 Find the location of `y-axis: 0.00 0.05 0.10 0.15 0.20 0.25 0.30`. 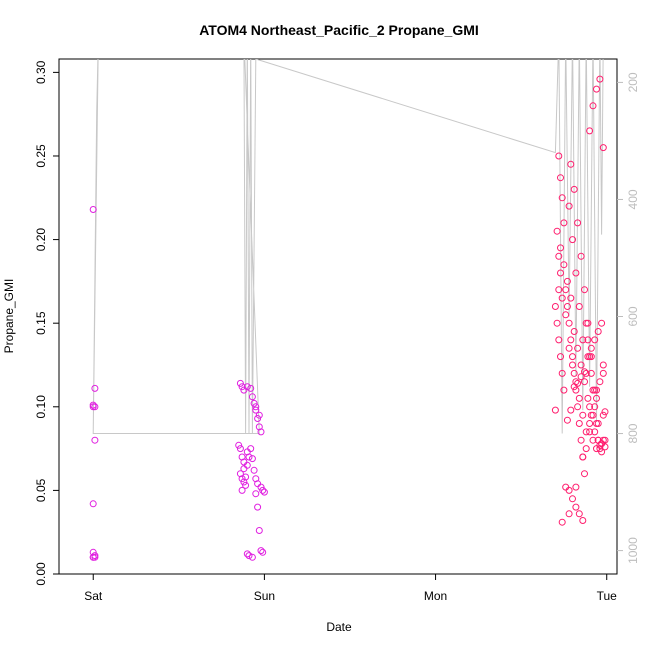

y-axis: 0.00 0.05 0.10 0.15 0.20 0.25 0.30 is located at coordinates (46, 323).